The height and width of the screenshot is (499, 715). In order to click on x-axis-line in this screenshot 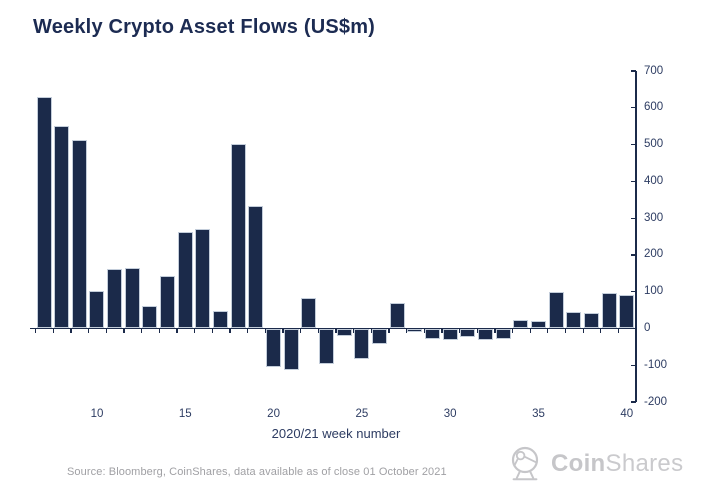, I will do `click(333, 328)`.